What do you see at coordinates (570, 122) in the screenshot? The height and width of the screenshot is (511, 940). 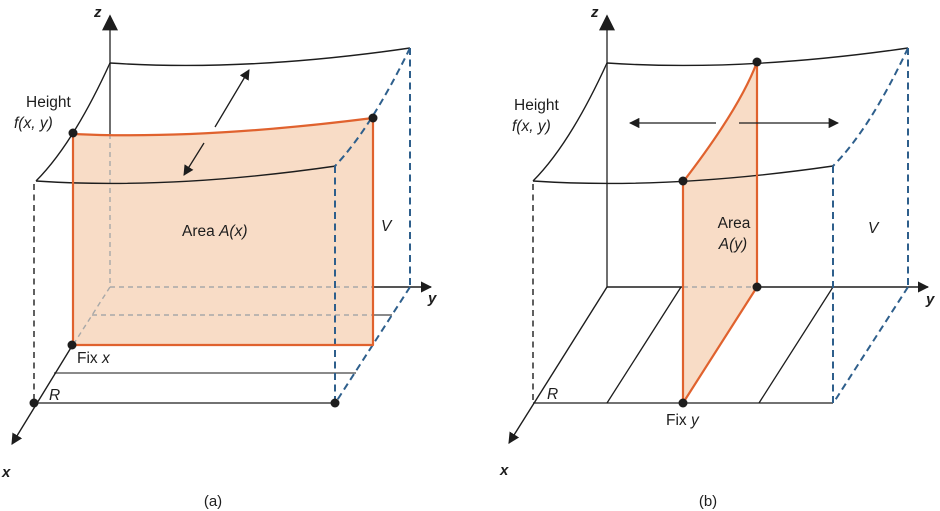 I see `surface-left-edge` at bounding box center [570, 122].